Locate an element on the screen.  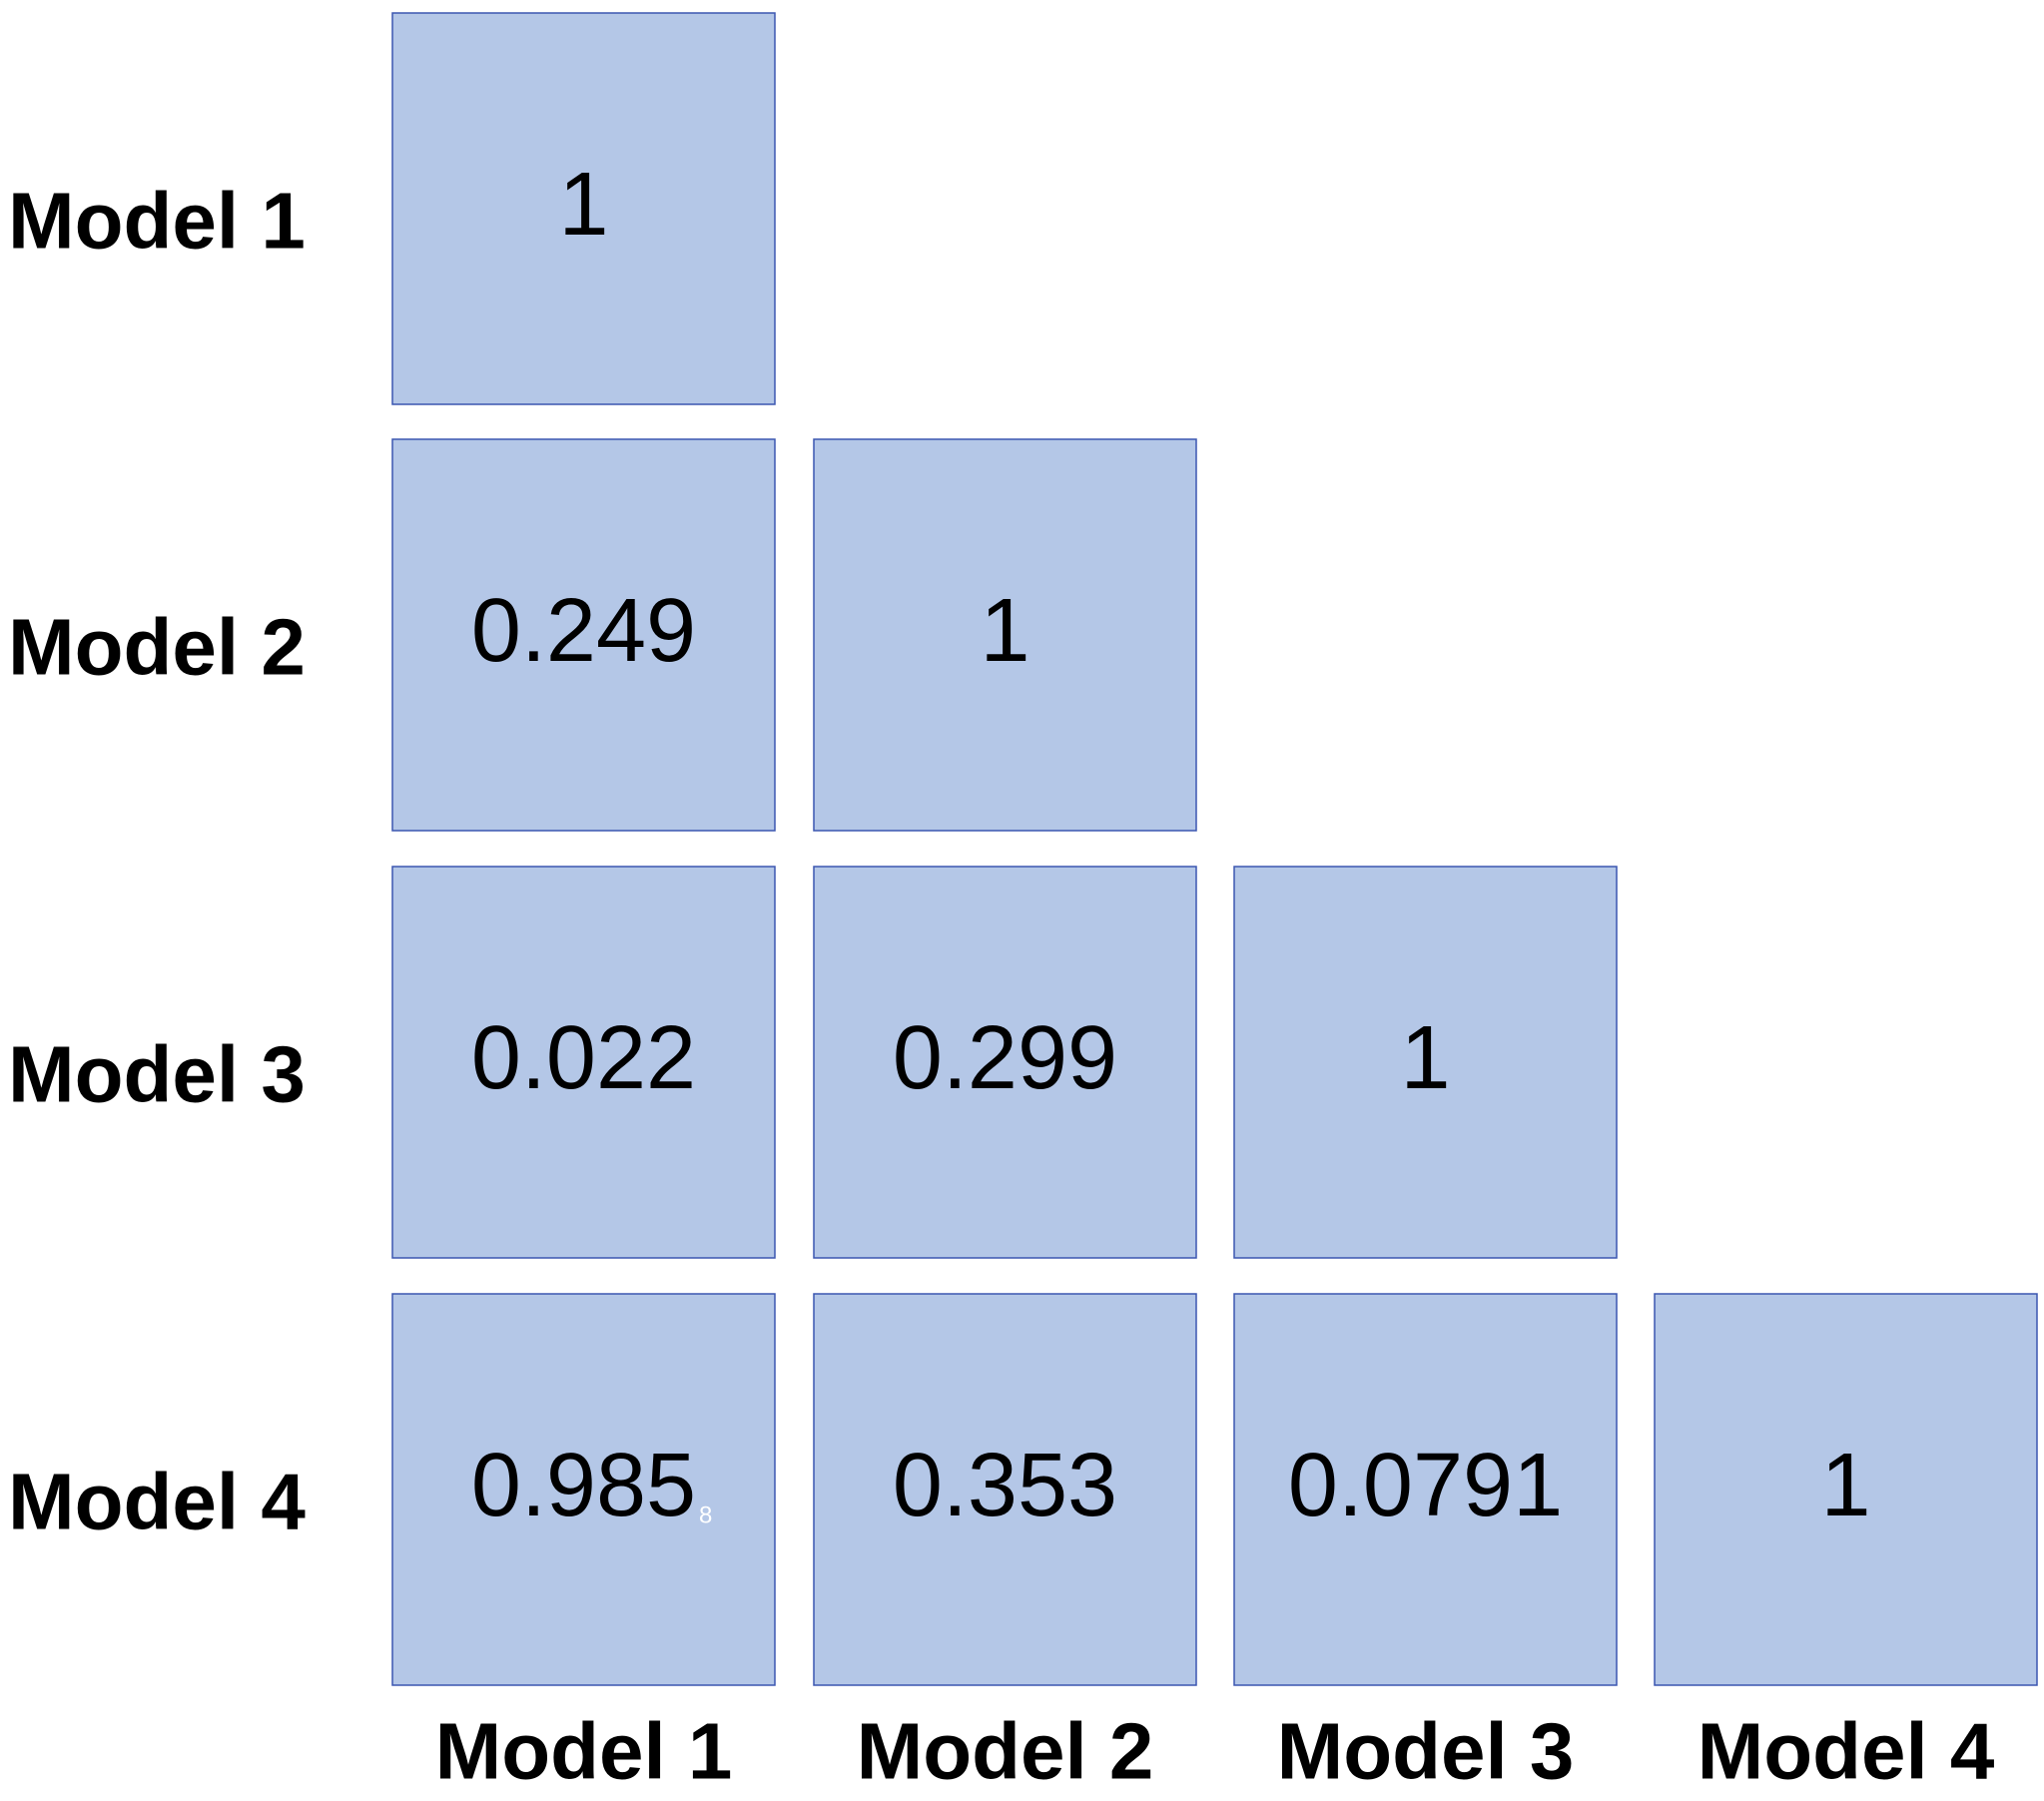
row-label: Model 1 is located at coordinates (157, 221).